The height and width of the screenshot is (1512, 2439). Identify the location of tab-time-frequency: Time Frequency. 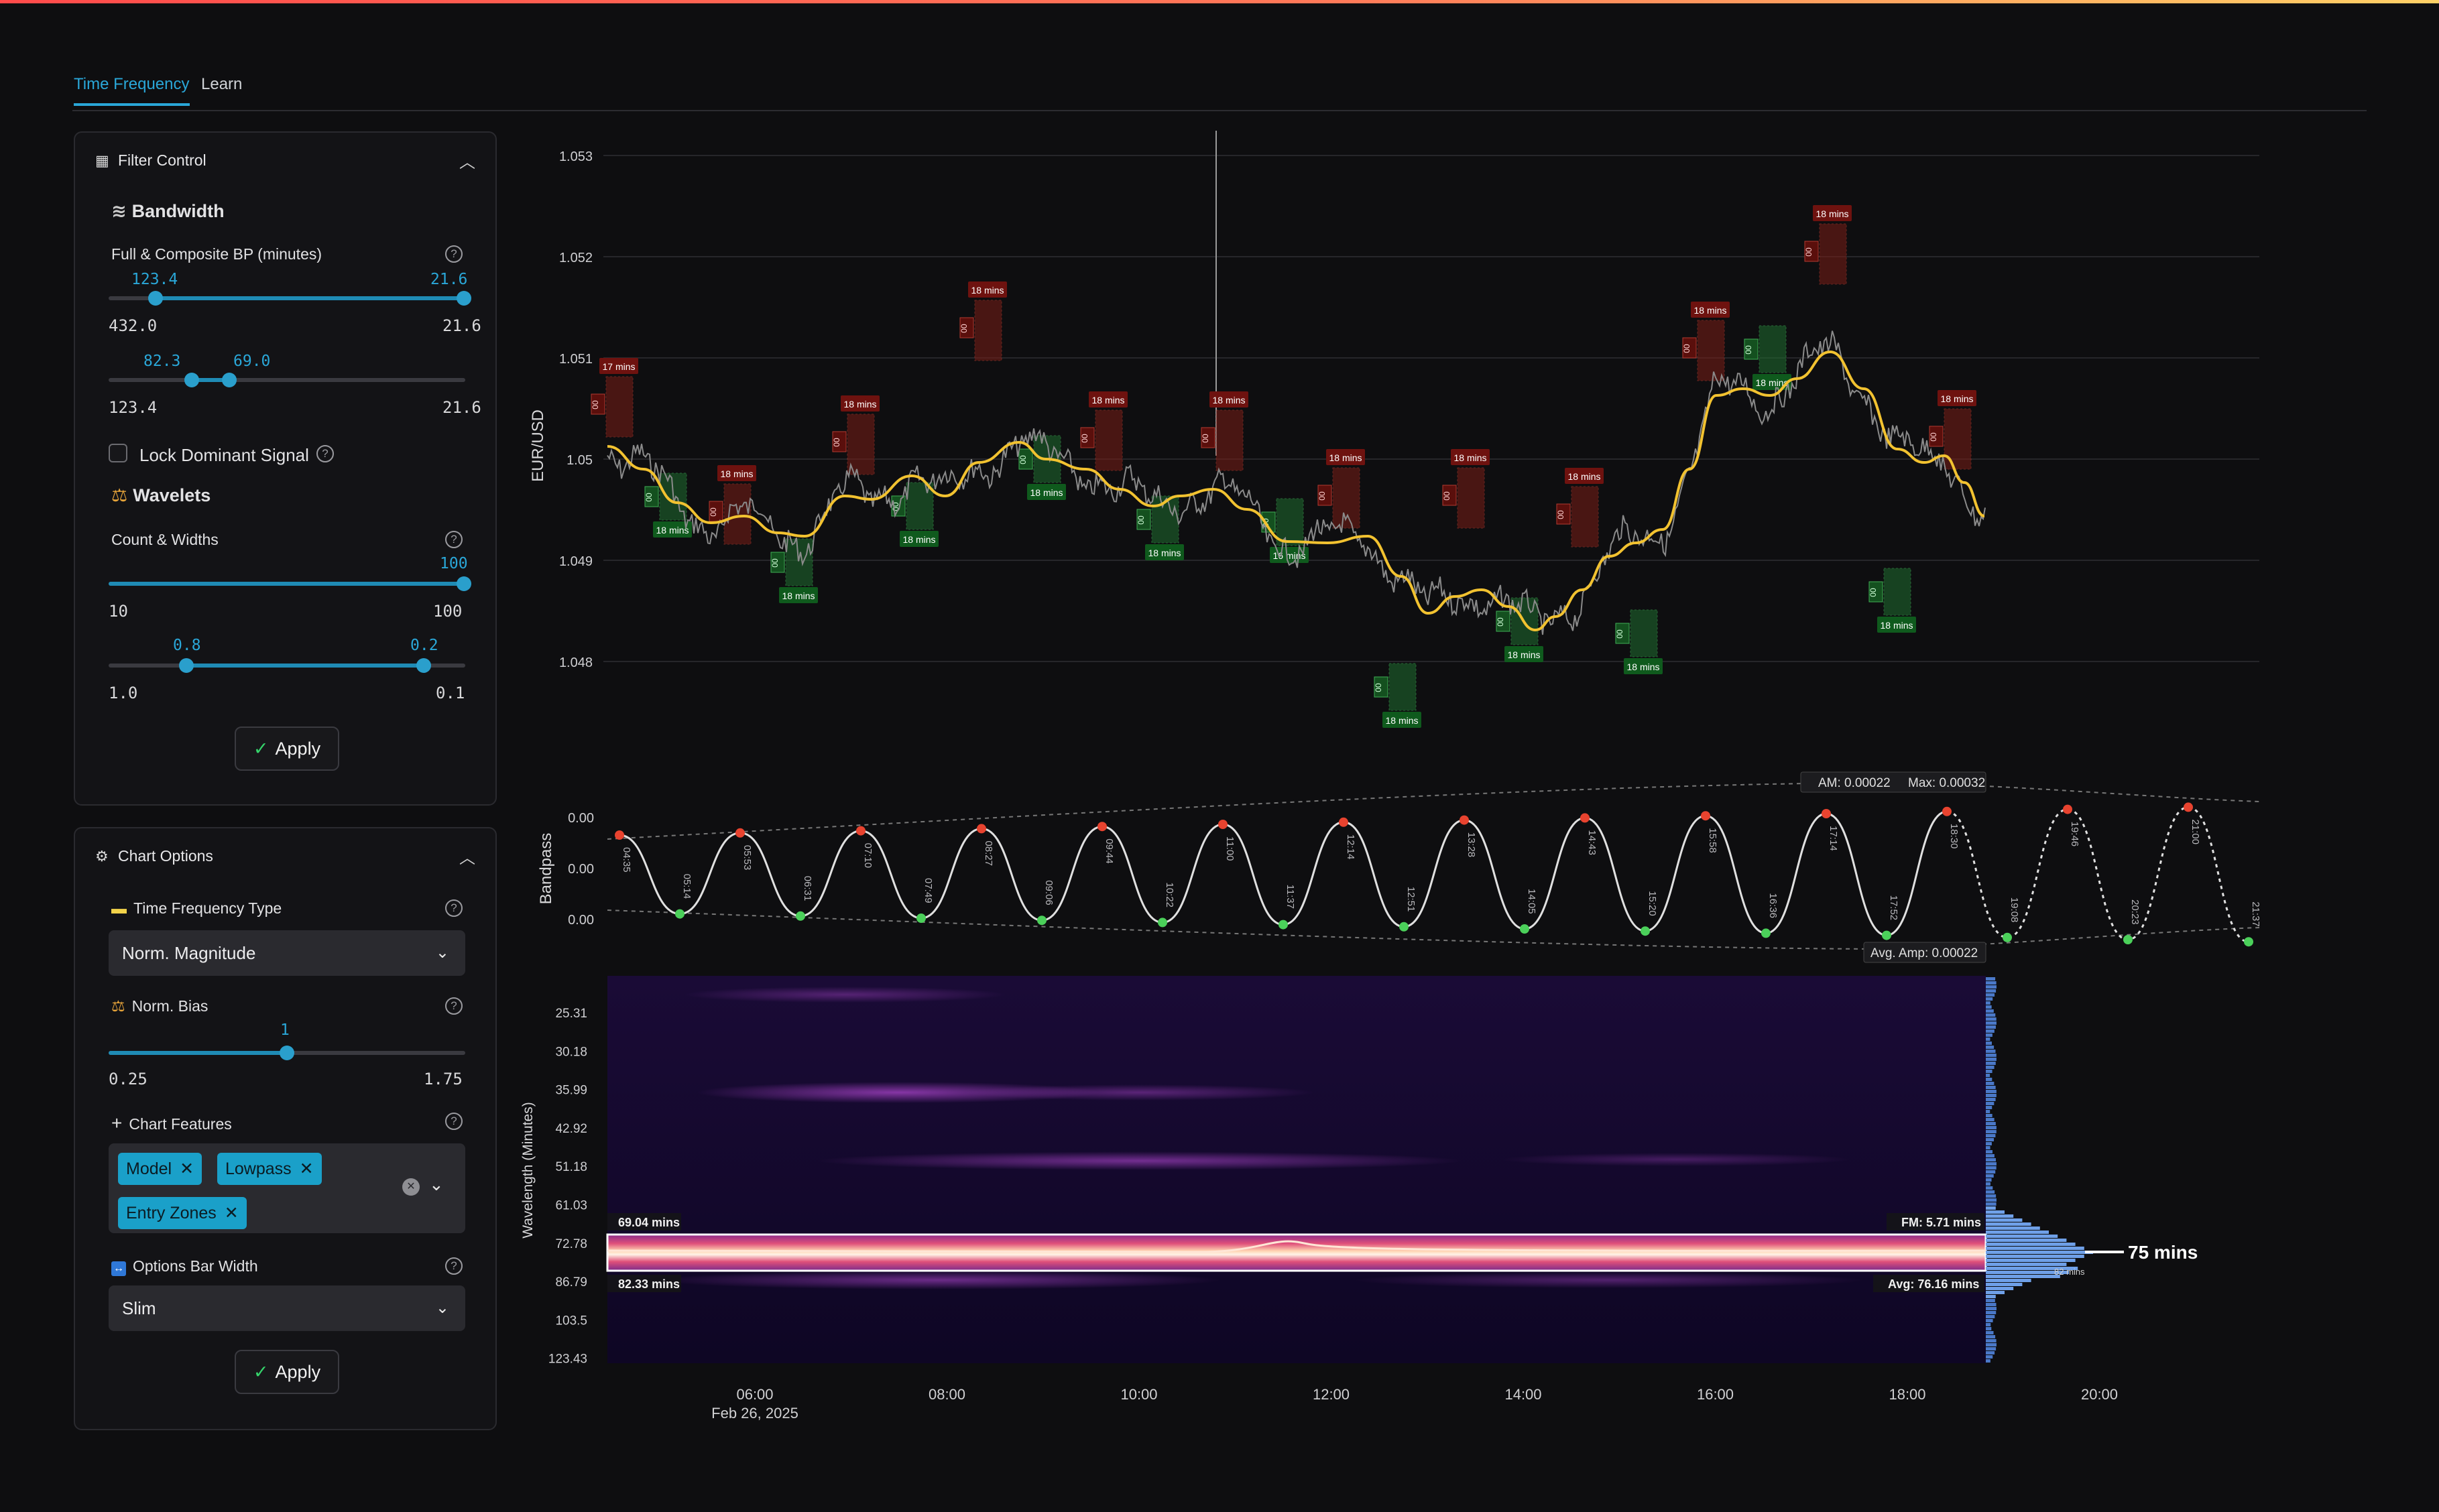
(132, 90).